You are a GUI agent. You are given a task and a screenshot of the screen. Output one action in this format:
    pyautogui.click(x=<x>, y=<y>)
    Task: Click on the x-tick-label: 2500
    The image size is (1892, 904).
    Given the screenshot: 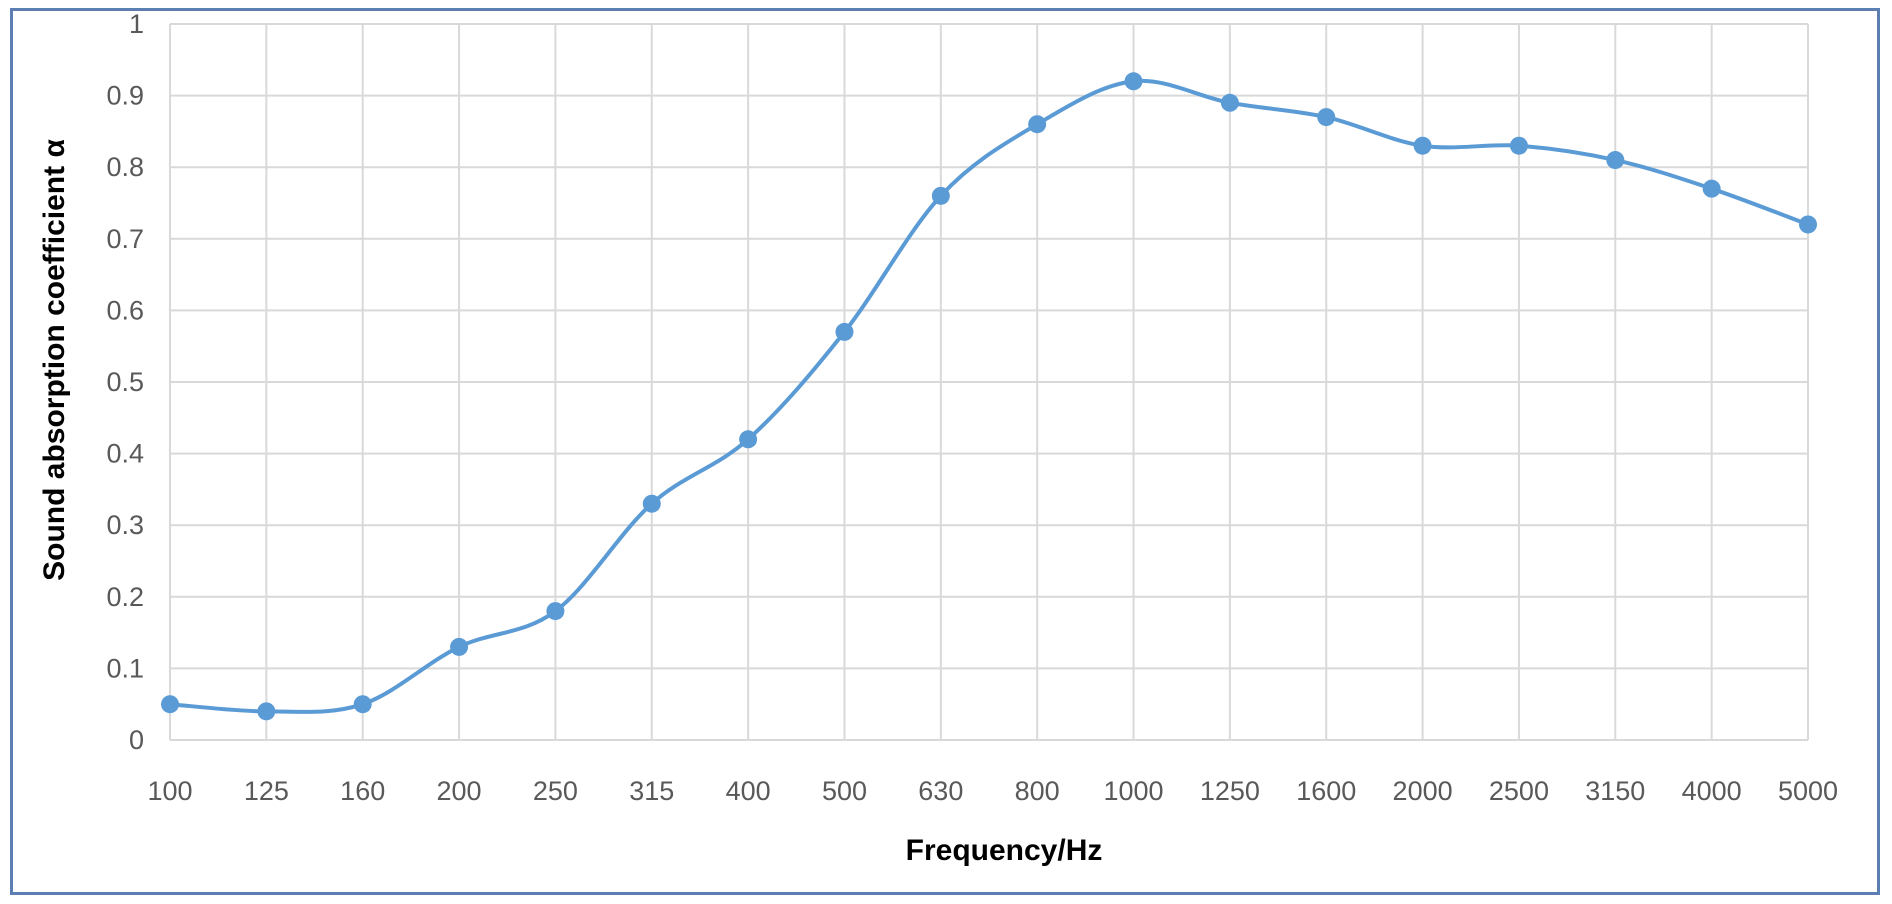 What is the action you would take?
    pyautogui.click(x=1519, y=791)
    